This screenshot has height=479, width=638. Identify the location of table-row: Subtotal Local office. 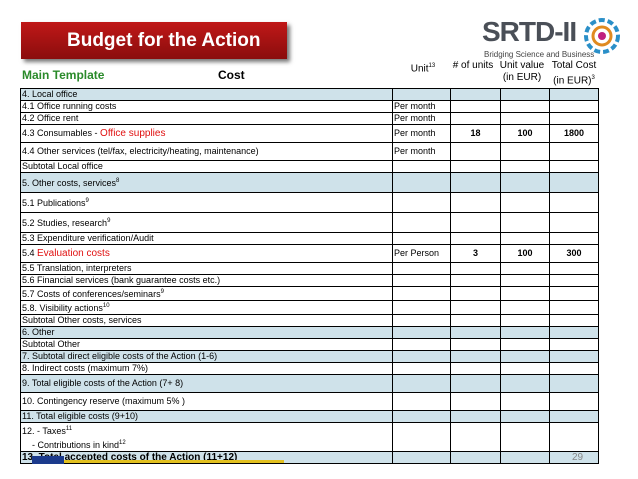
(309, 166).